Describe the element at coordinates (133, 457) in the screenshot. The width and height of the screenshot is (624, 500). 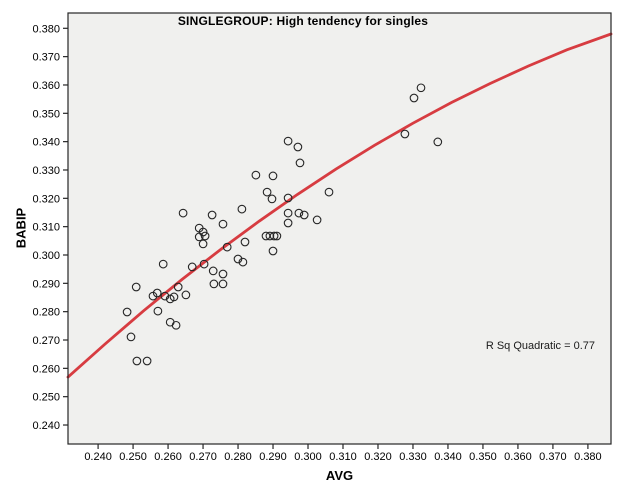
I see `x-tick-label: 0.250` at that location.